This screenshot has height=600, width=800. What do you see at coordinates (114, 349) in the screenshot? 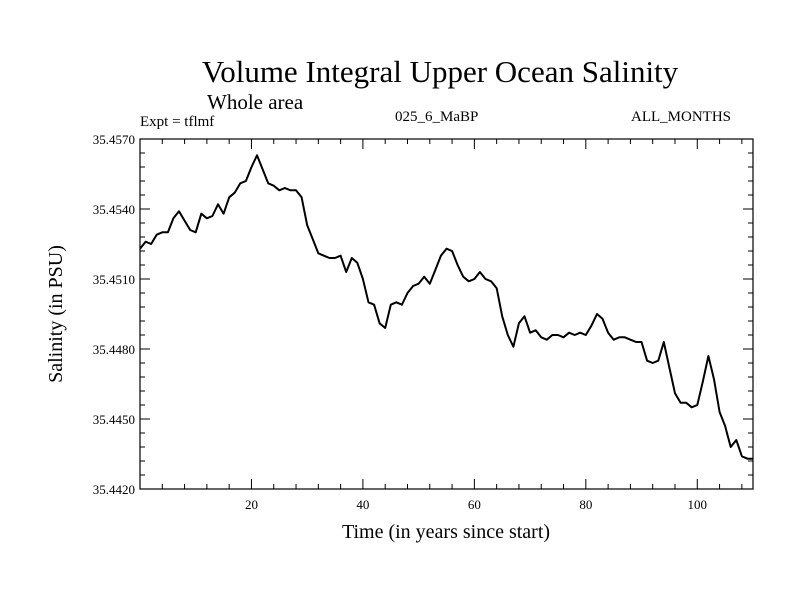
I see `y-tick-label: 35.4480` at bounding box center [114, 349].